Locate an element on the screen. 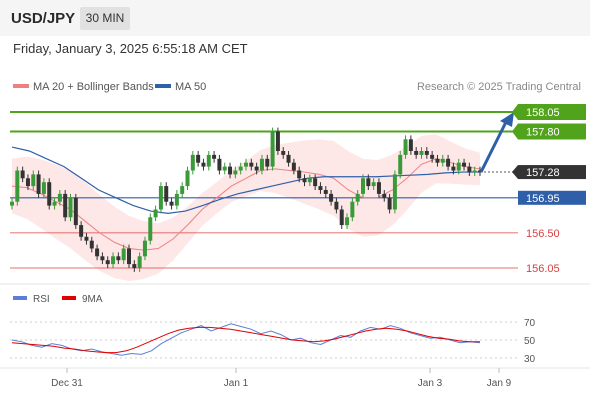 The image size is (590, 400). chart-datetime: Friday, January 3, 2025 6:55:18 AM CET is located at coordinates (130, 48).